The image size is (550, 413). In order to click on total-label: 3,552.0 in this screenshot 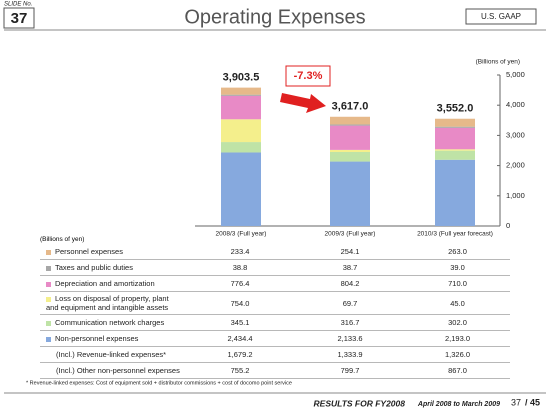, I will do `click(455, 109)`.